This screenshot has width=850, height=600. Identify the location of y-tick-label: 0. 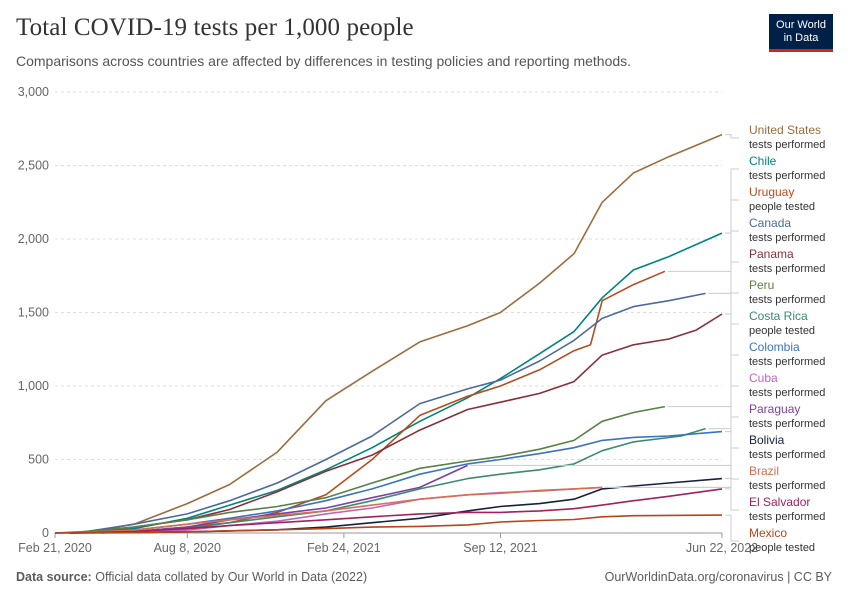
(45, 533).